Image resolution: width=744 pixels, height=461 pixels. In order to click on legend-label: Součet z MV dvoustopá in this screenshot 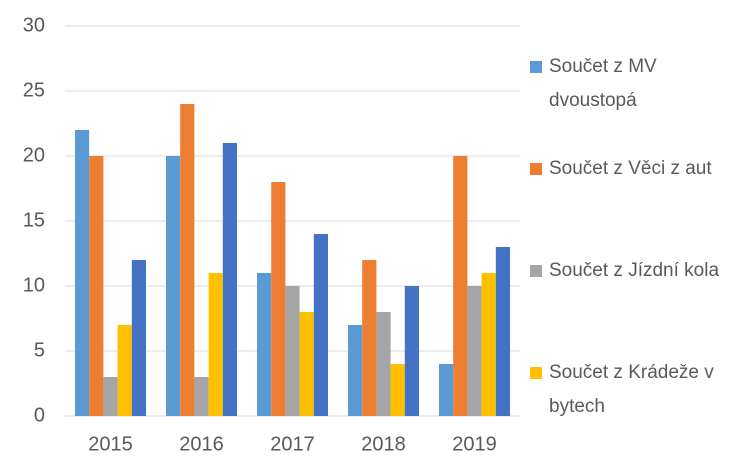, I will do `click(603, 83)`.